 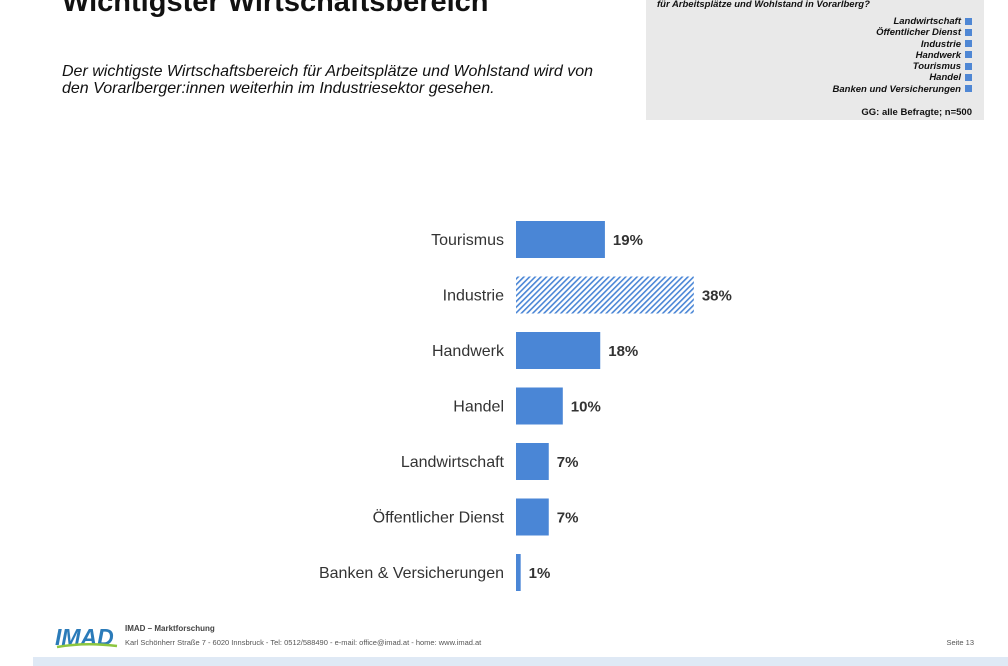 What do you see at coordinates (520, 661) in the screenshot?
I see `bottom-band` at bounding box center [520, 661].